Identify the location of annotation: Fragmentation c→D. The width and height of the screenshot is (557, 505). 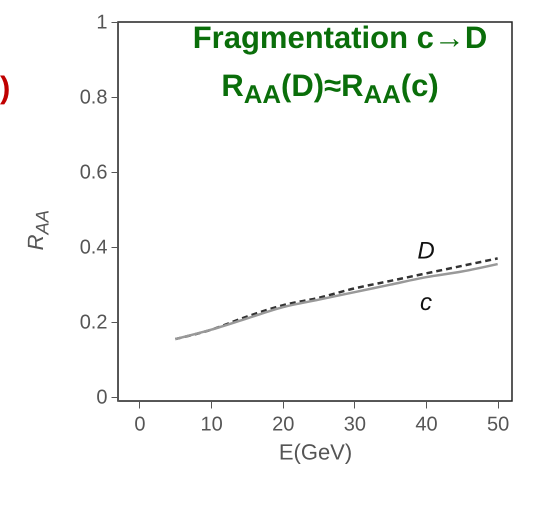
(340, 37).